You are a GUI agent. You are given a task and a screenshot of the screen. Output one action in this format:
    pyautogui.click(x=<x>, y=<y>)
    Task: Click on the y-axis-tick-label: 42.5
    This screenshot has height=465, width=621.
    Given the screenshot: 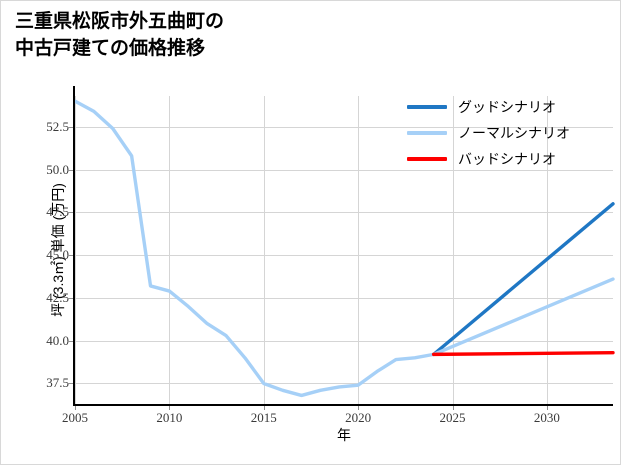 What is the action you would take?
    pyautogui.click(x=57, y=297)
    